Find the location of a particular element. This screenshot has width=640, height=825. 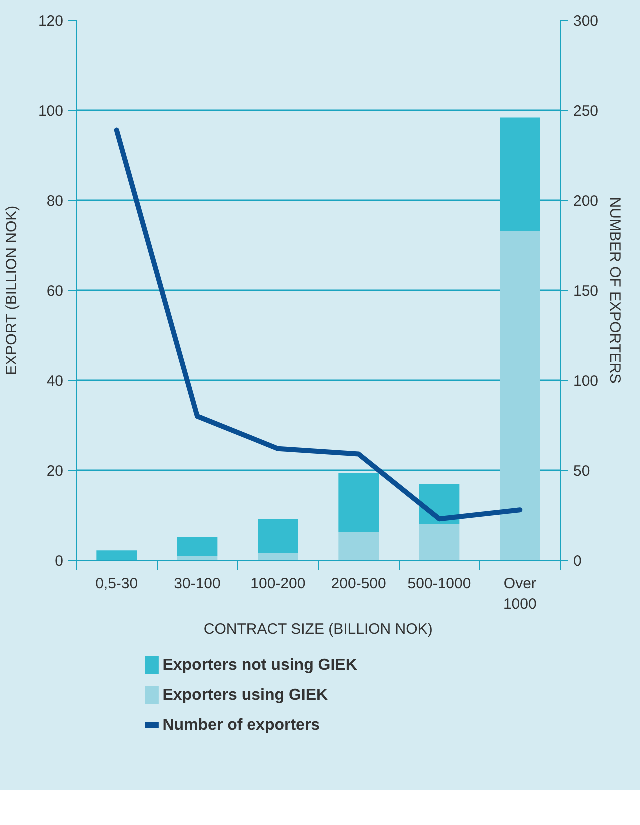

x-tick-label: 0,5-30 is located at coordinates (117, 584).